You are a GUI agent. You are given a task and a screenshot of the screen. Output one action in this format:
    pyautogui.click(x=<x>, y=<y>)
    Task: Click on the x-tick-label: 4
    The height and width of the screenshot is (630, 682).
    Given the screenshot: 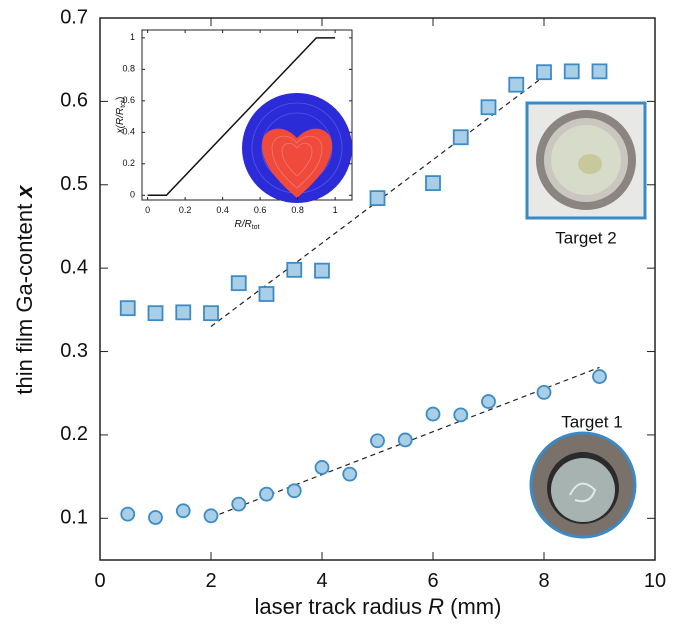 What is the action you would take?
    pyautogui.click(x=321, y=581)
    